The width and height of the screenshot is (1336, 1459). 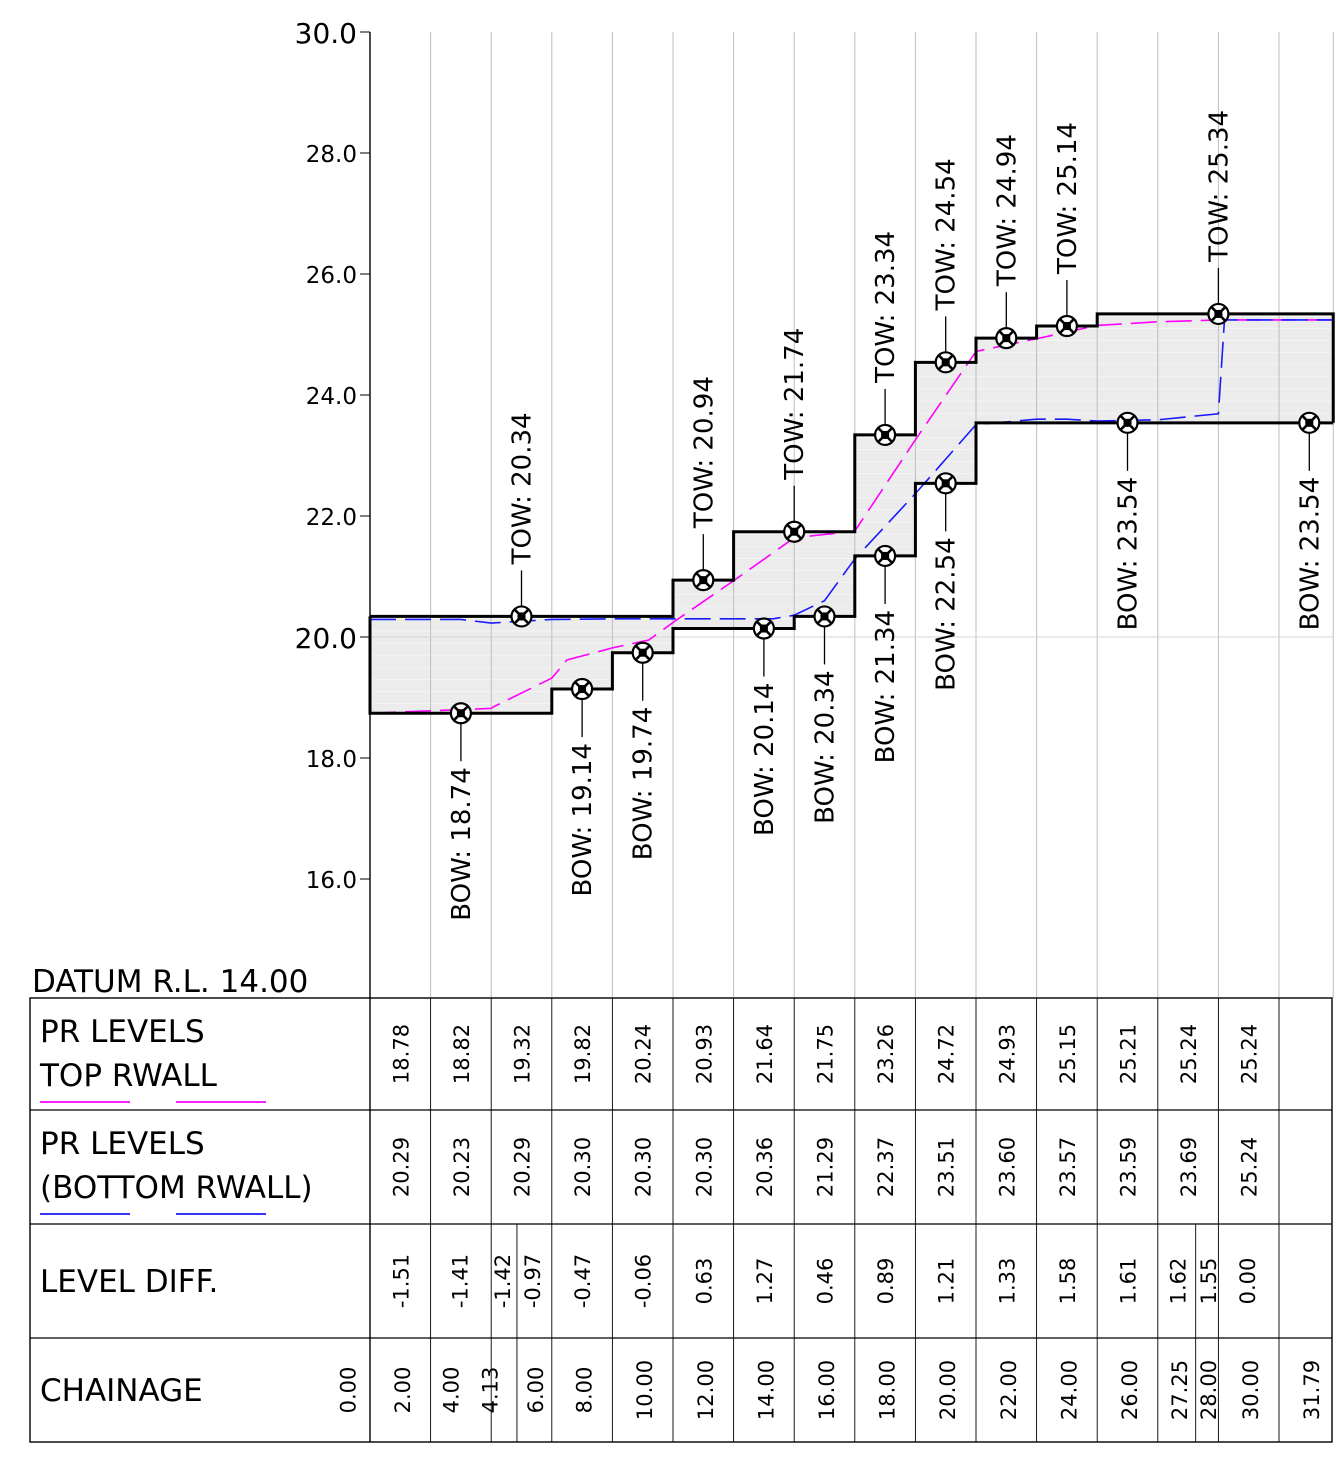 What do you see at coordinates (886, 307) in the screenshot?
I see `tow-label: TOW: 23.34` at bounding box center [886, 307].